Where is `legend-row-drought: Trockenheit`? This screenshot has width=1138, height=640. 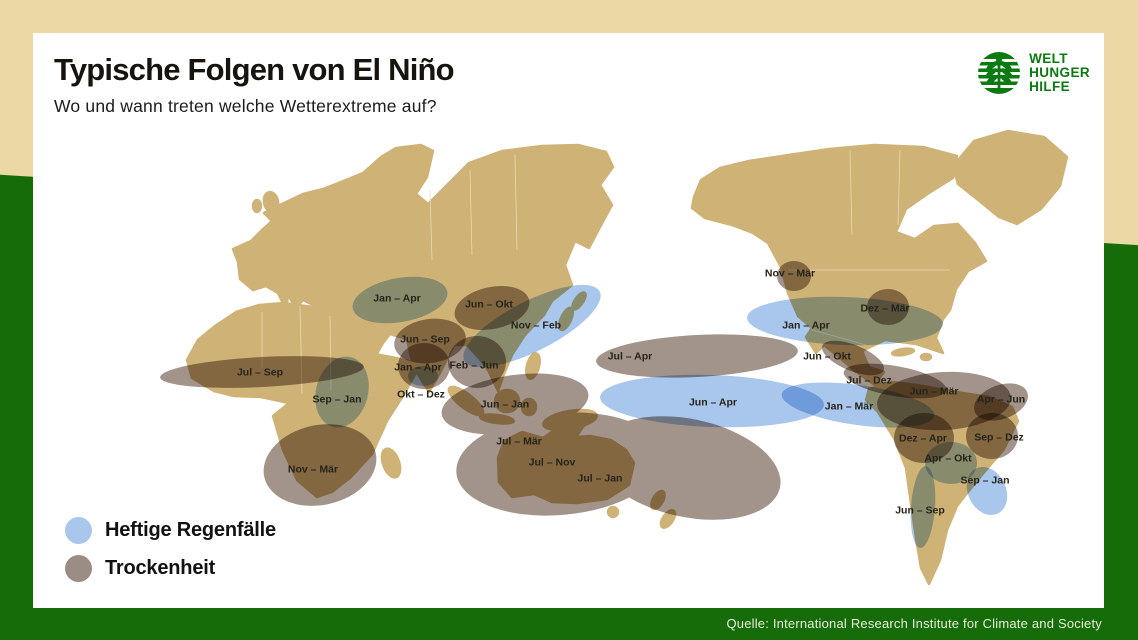 legend-row-drought: Trockenheit is located at coordinates (170, 568).